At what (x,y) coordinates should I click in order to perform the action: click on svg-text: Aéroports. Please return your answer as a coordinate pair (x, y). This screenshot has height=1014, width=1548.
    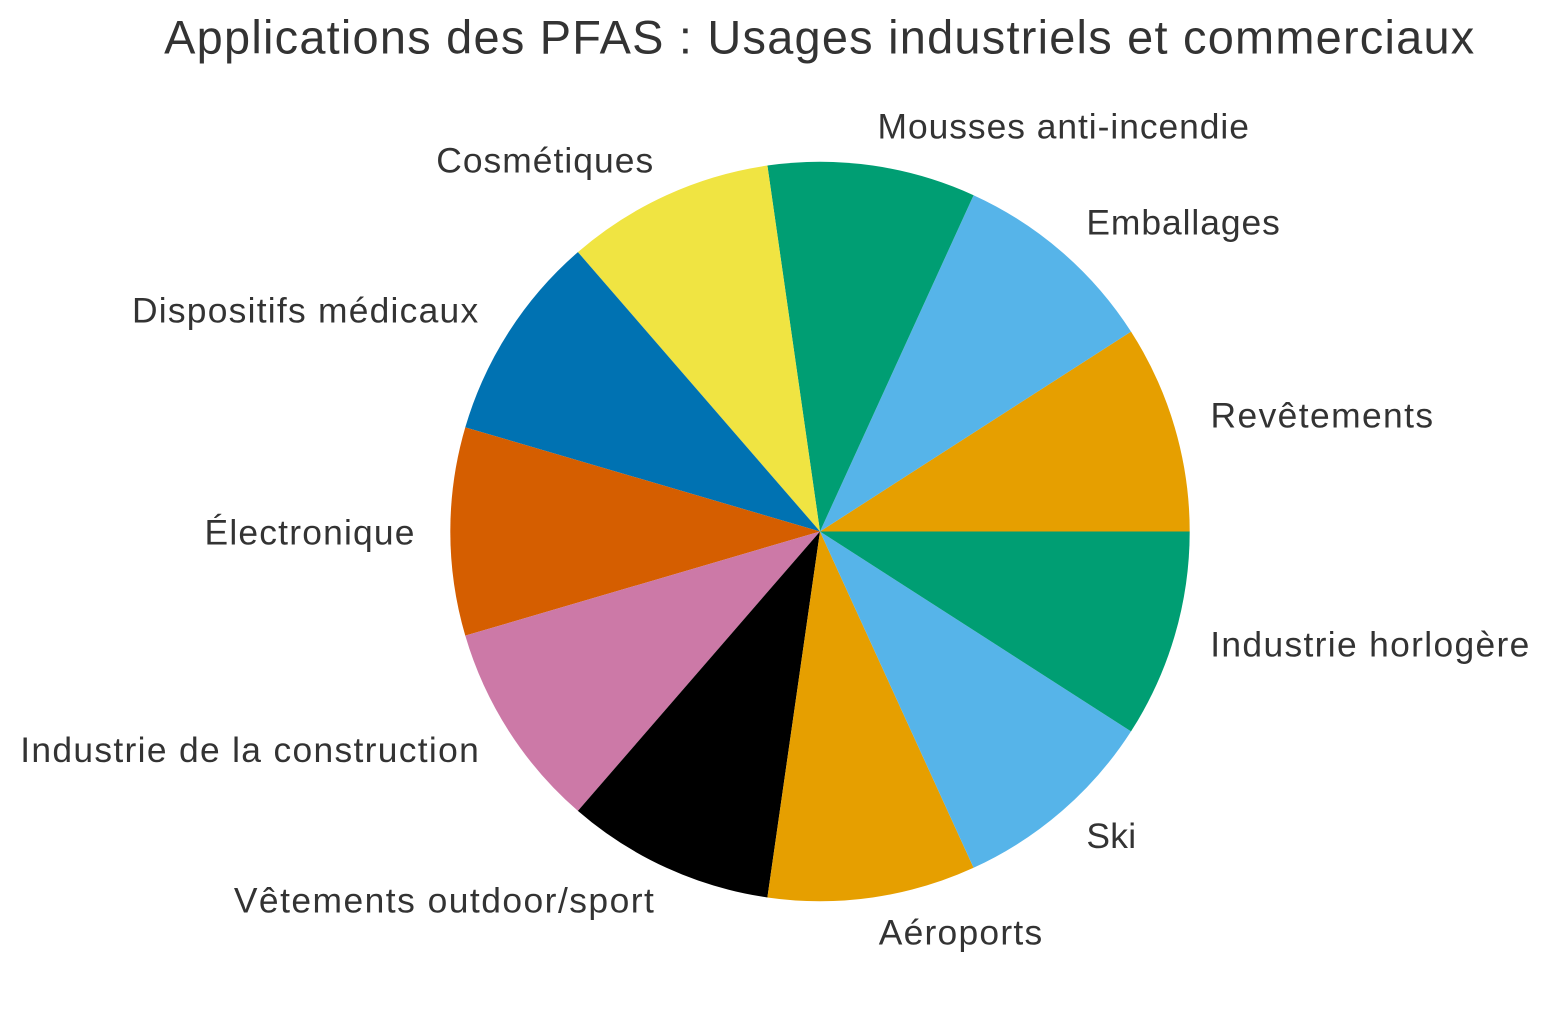
    Looking at the image, I should click on (960, 932).